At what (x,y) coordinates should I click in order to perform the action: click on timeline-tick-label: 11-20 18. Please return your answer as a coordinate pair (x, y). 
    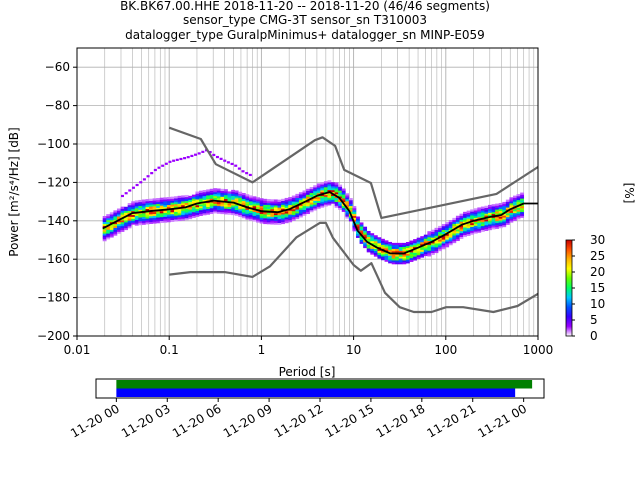
    Looking at the image, I should click on (401, 420).